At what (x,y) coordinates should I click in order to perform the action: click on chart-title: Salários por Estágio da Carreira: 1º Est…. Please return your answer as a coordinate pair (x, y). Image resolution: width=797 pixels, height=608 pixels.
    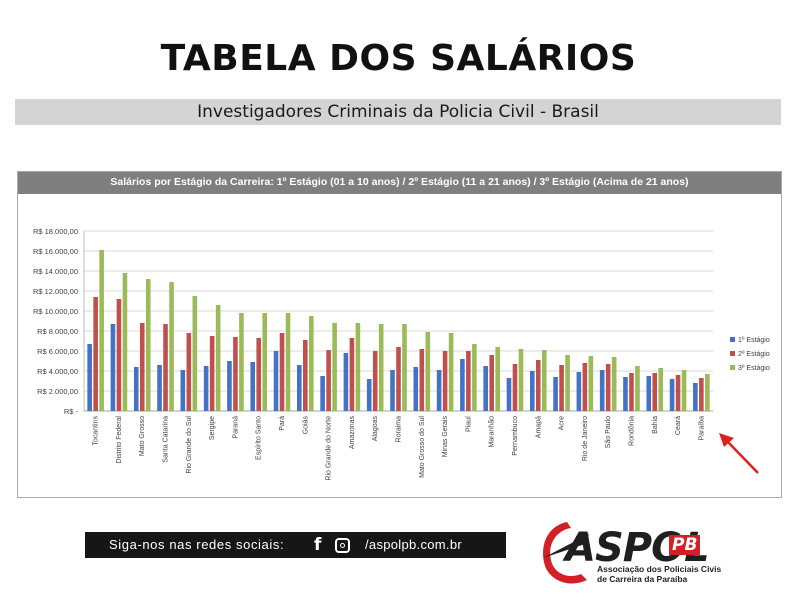
    Looking at the image, I should click on (399, 182).